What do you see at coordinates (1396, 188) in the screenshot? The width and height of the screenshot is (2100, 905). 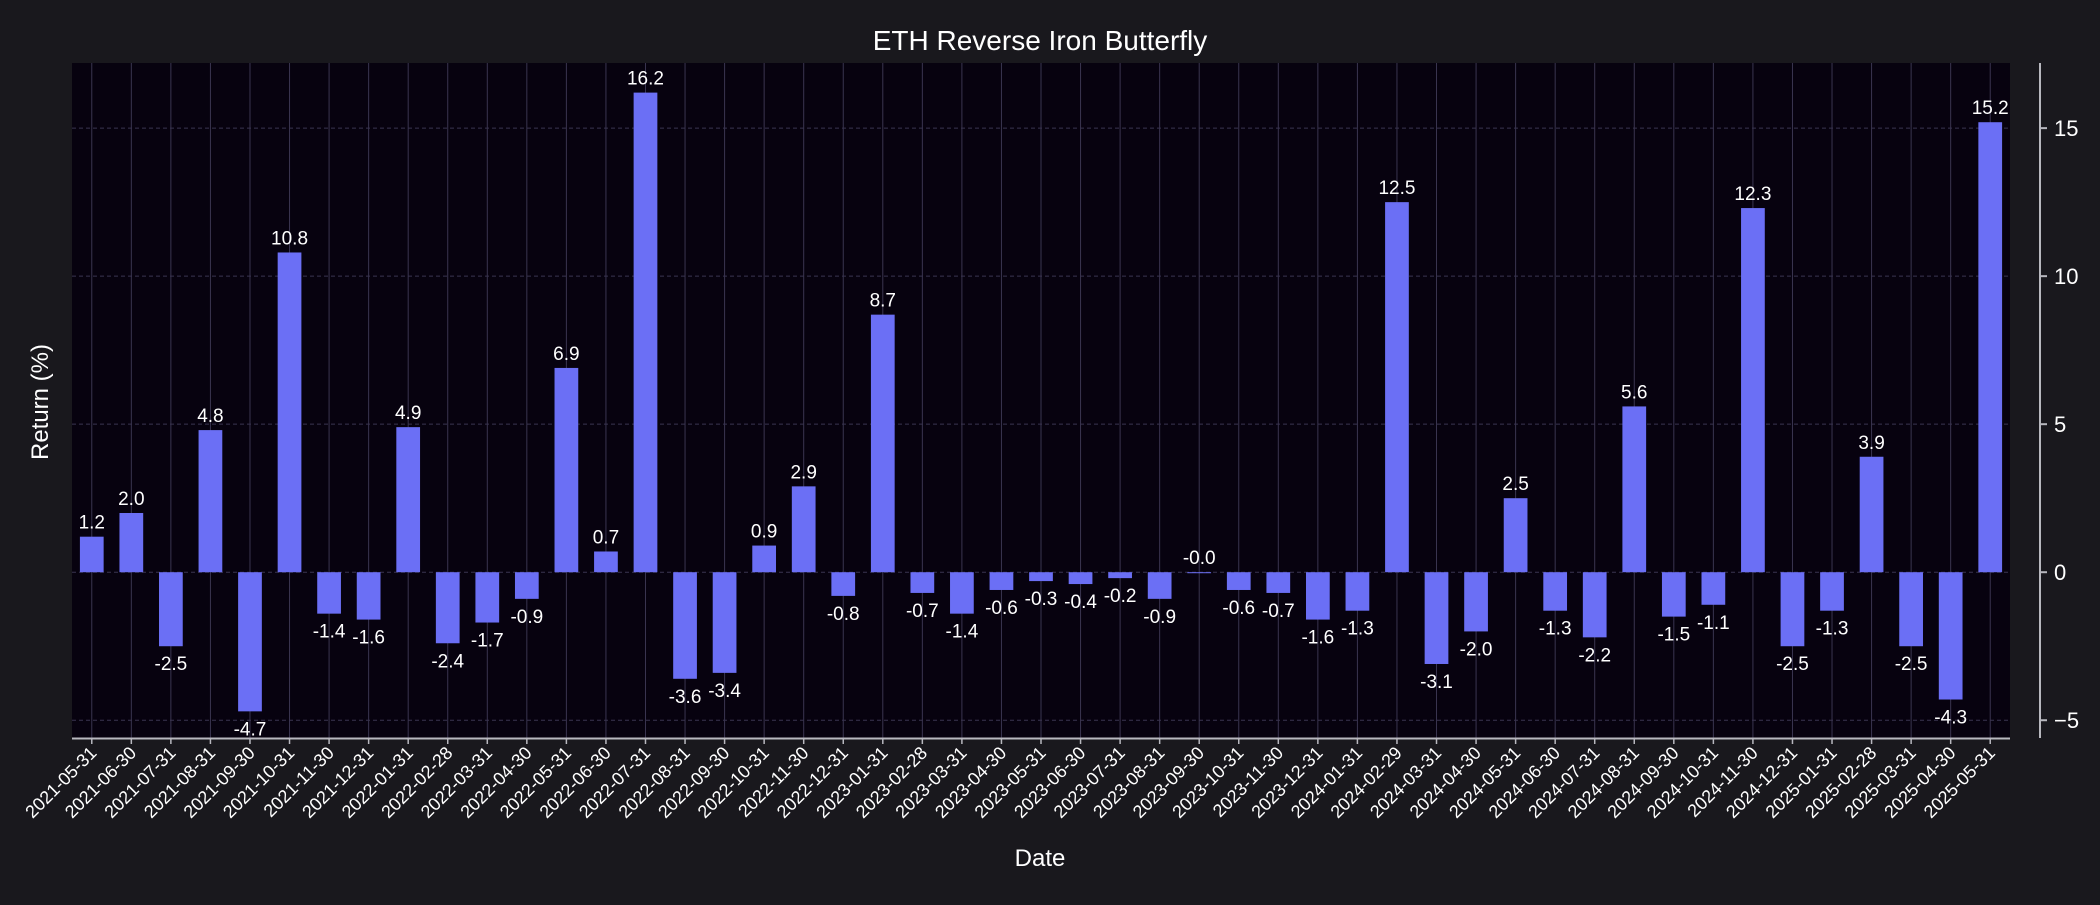 I see `data-label: 12.5` at bounding box center [1396, 188].